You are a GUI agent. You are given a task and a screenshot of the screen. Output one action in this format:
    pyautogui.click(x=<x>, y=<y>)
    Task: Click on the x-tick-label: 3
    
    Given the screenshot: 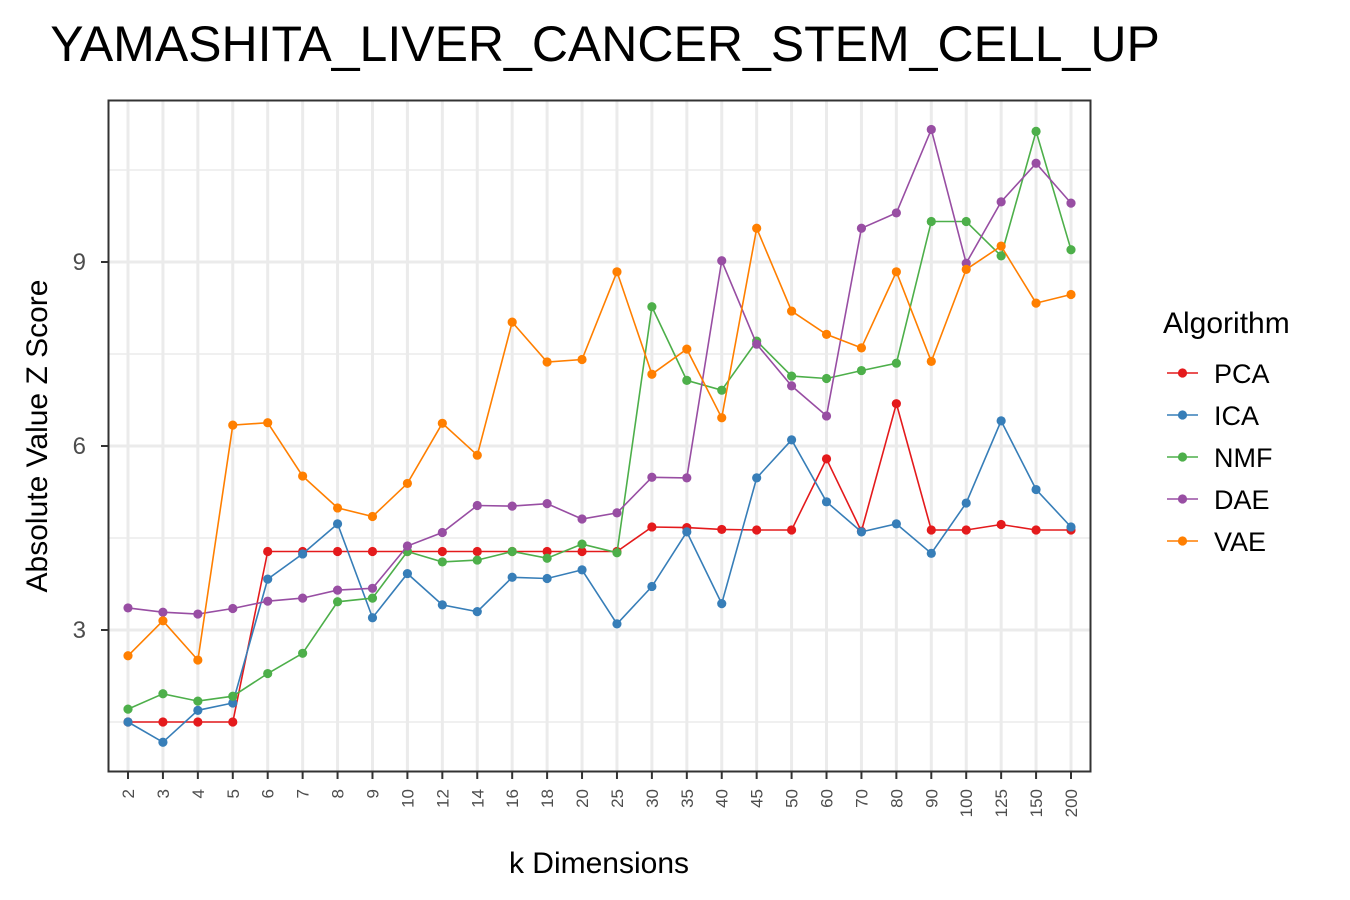 What is the action you would take?
    pyautogui.click(x=163, y=793)
    